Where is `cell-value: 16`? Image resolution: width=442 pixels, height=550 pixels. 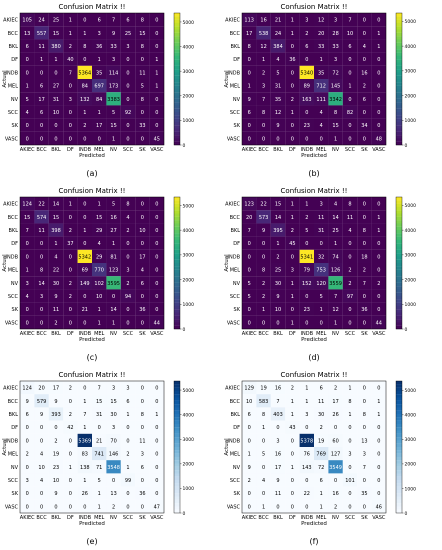
cell-value: 16 is located at coordinates (278, 389).